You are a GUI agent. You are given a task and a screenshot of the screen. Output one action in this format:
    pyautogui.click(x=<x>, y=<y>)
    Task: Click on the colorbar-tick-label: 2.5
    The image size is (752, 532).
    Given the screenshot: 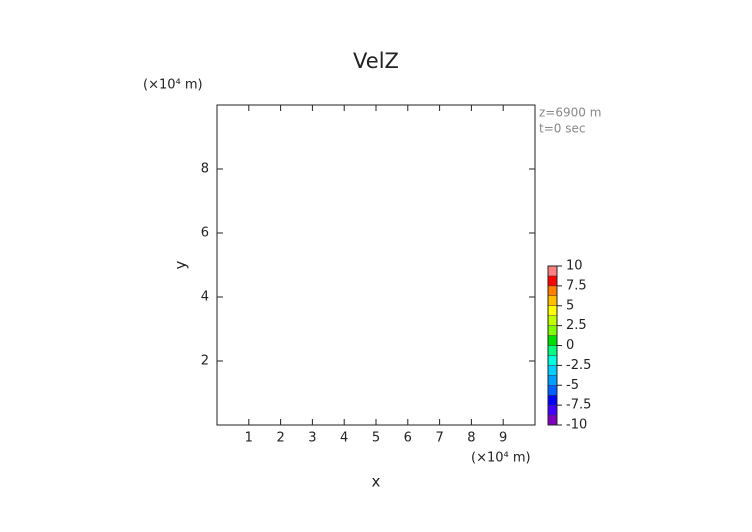 What is the action you would take?
    pyautogui.click(x=576, y=325)
    